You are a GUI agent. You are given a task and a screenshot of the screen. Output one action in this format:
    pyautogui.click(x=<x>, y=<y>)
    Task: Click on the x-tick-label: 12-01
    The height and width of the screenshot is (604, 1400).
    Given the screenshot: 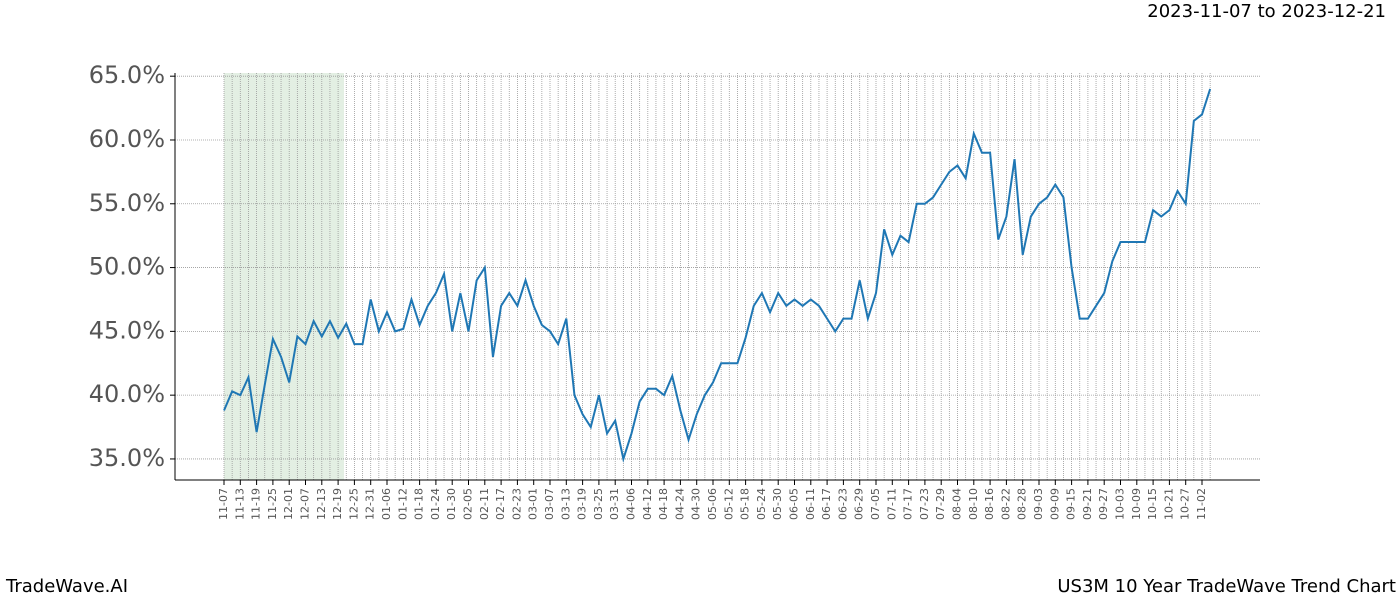 What is the action you would take?
    pyautogui.click(x=288, y=504)
    